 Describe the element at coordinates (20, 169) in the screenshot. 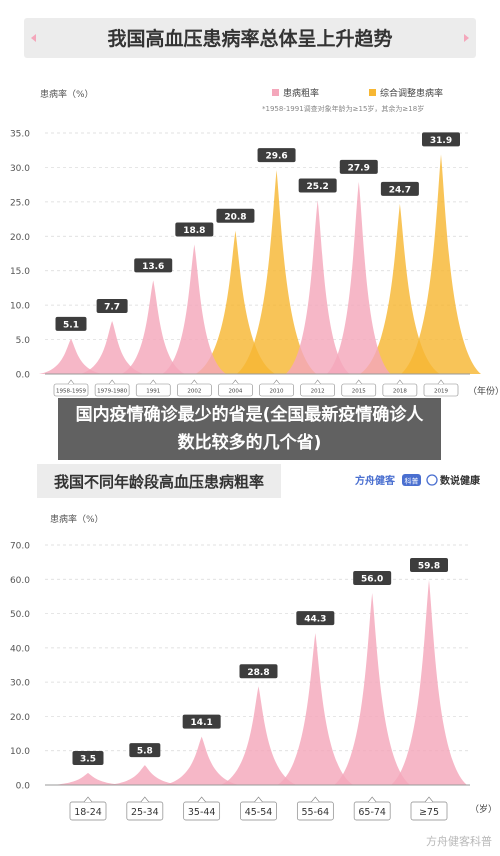

I see `chart-1-y-tick: 30.0` at that location.